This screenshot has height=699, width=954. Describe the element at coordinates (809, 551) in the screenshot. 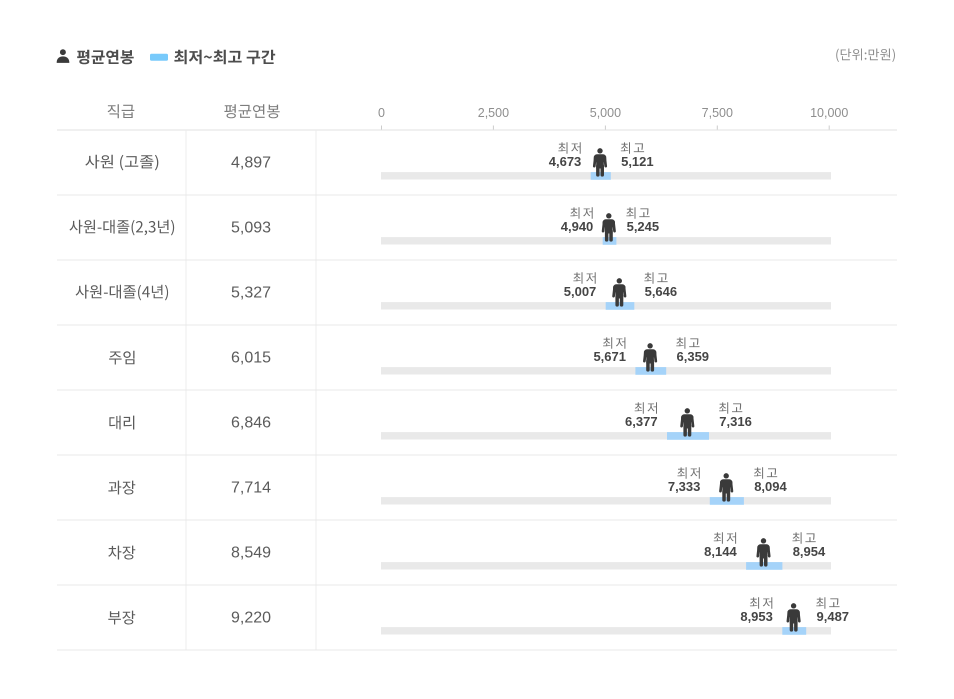

I see `svg-text: 8,954` at that location.